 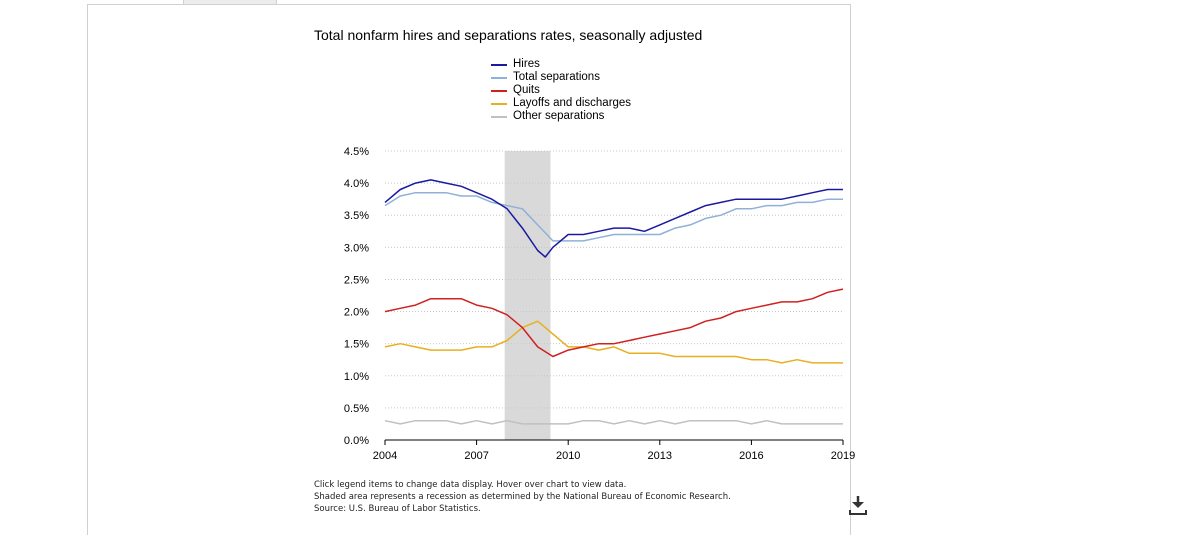 What do you see at coordinates (356, 377) in the screenshot?
I see `y-tick-label: 1.0%` at bounding box center [356, 377].